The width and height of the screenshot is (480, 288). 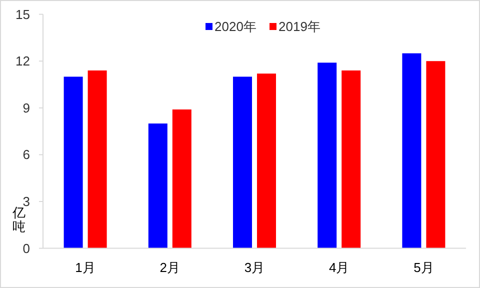 What do you see at coordinates (339, 267) in the screenshot?
I see `x-tick-label: 4月` at bounding box center [339, 267].